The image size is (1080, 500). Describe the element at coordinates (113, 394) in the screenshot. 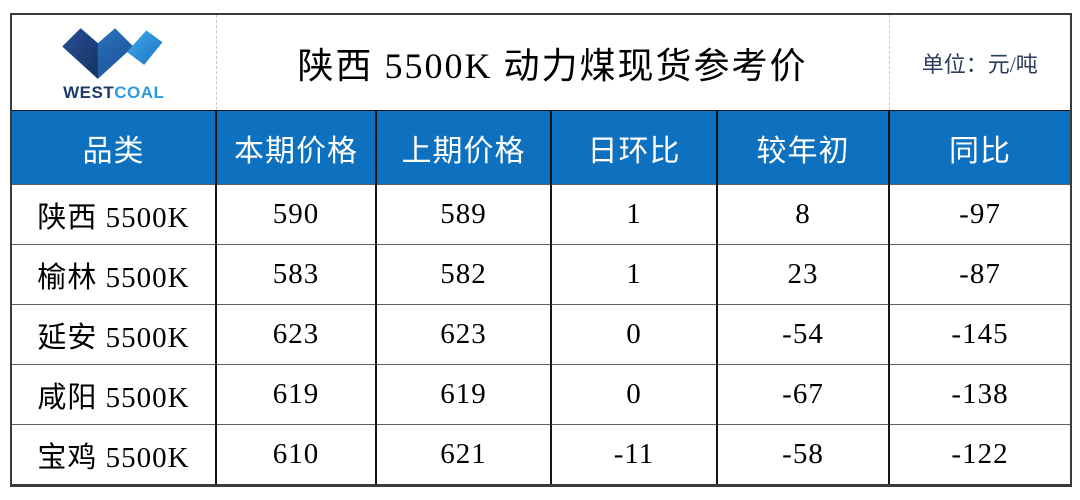

I see `cell-category: 咸阳 5500K` at that location.